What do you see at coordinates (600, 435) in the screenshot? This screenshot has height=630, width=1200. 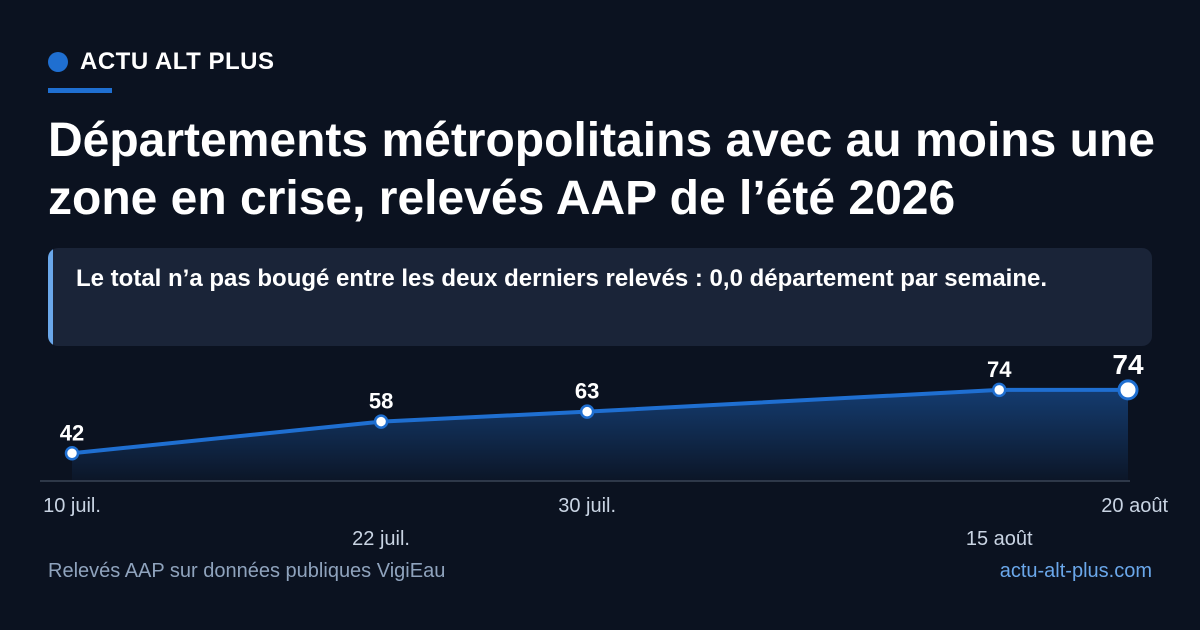 I see `area-fill` at bounding box center [600, 435].